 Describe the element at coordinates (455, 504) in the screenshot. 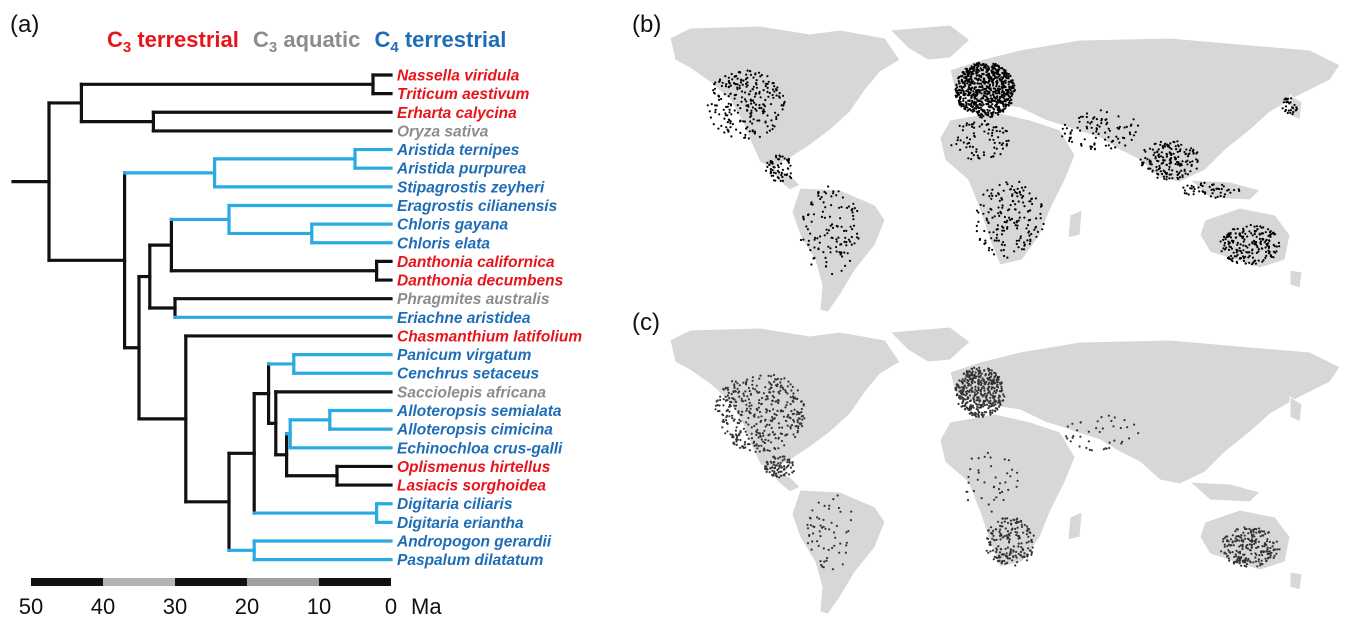

I see `taxon-label: Digitaria ciliaris` at that location.